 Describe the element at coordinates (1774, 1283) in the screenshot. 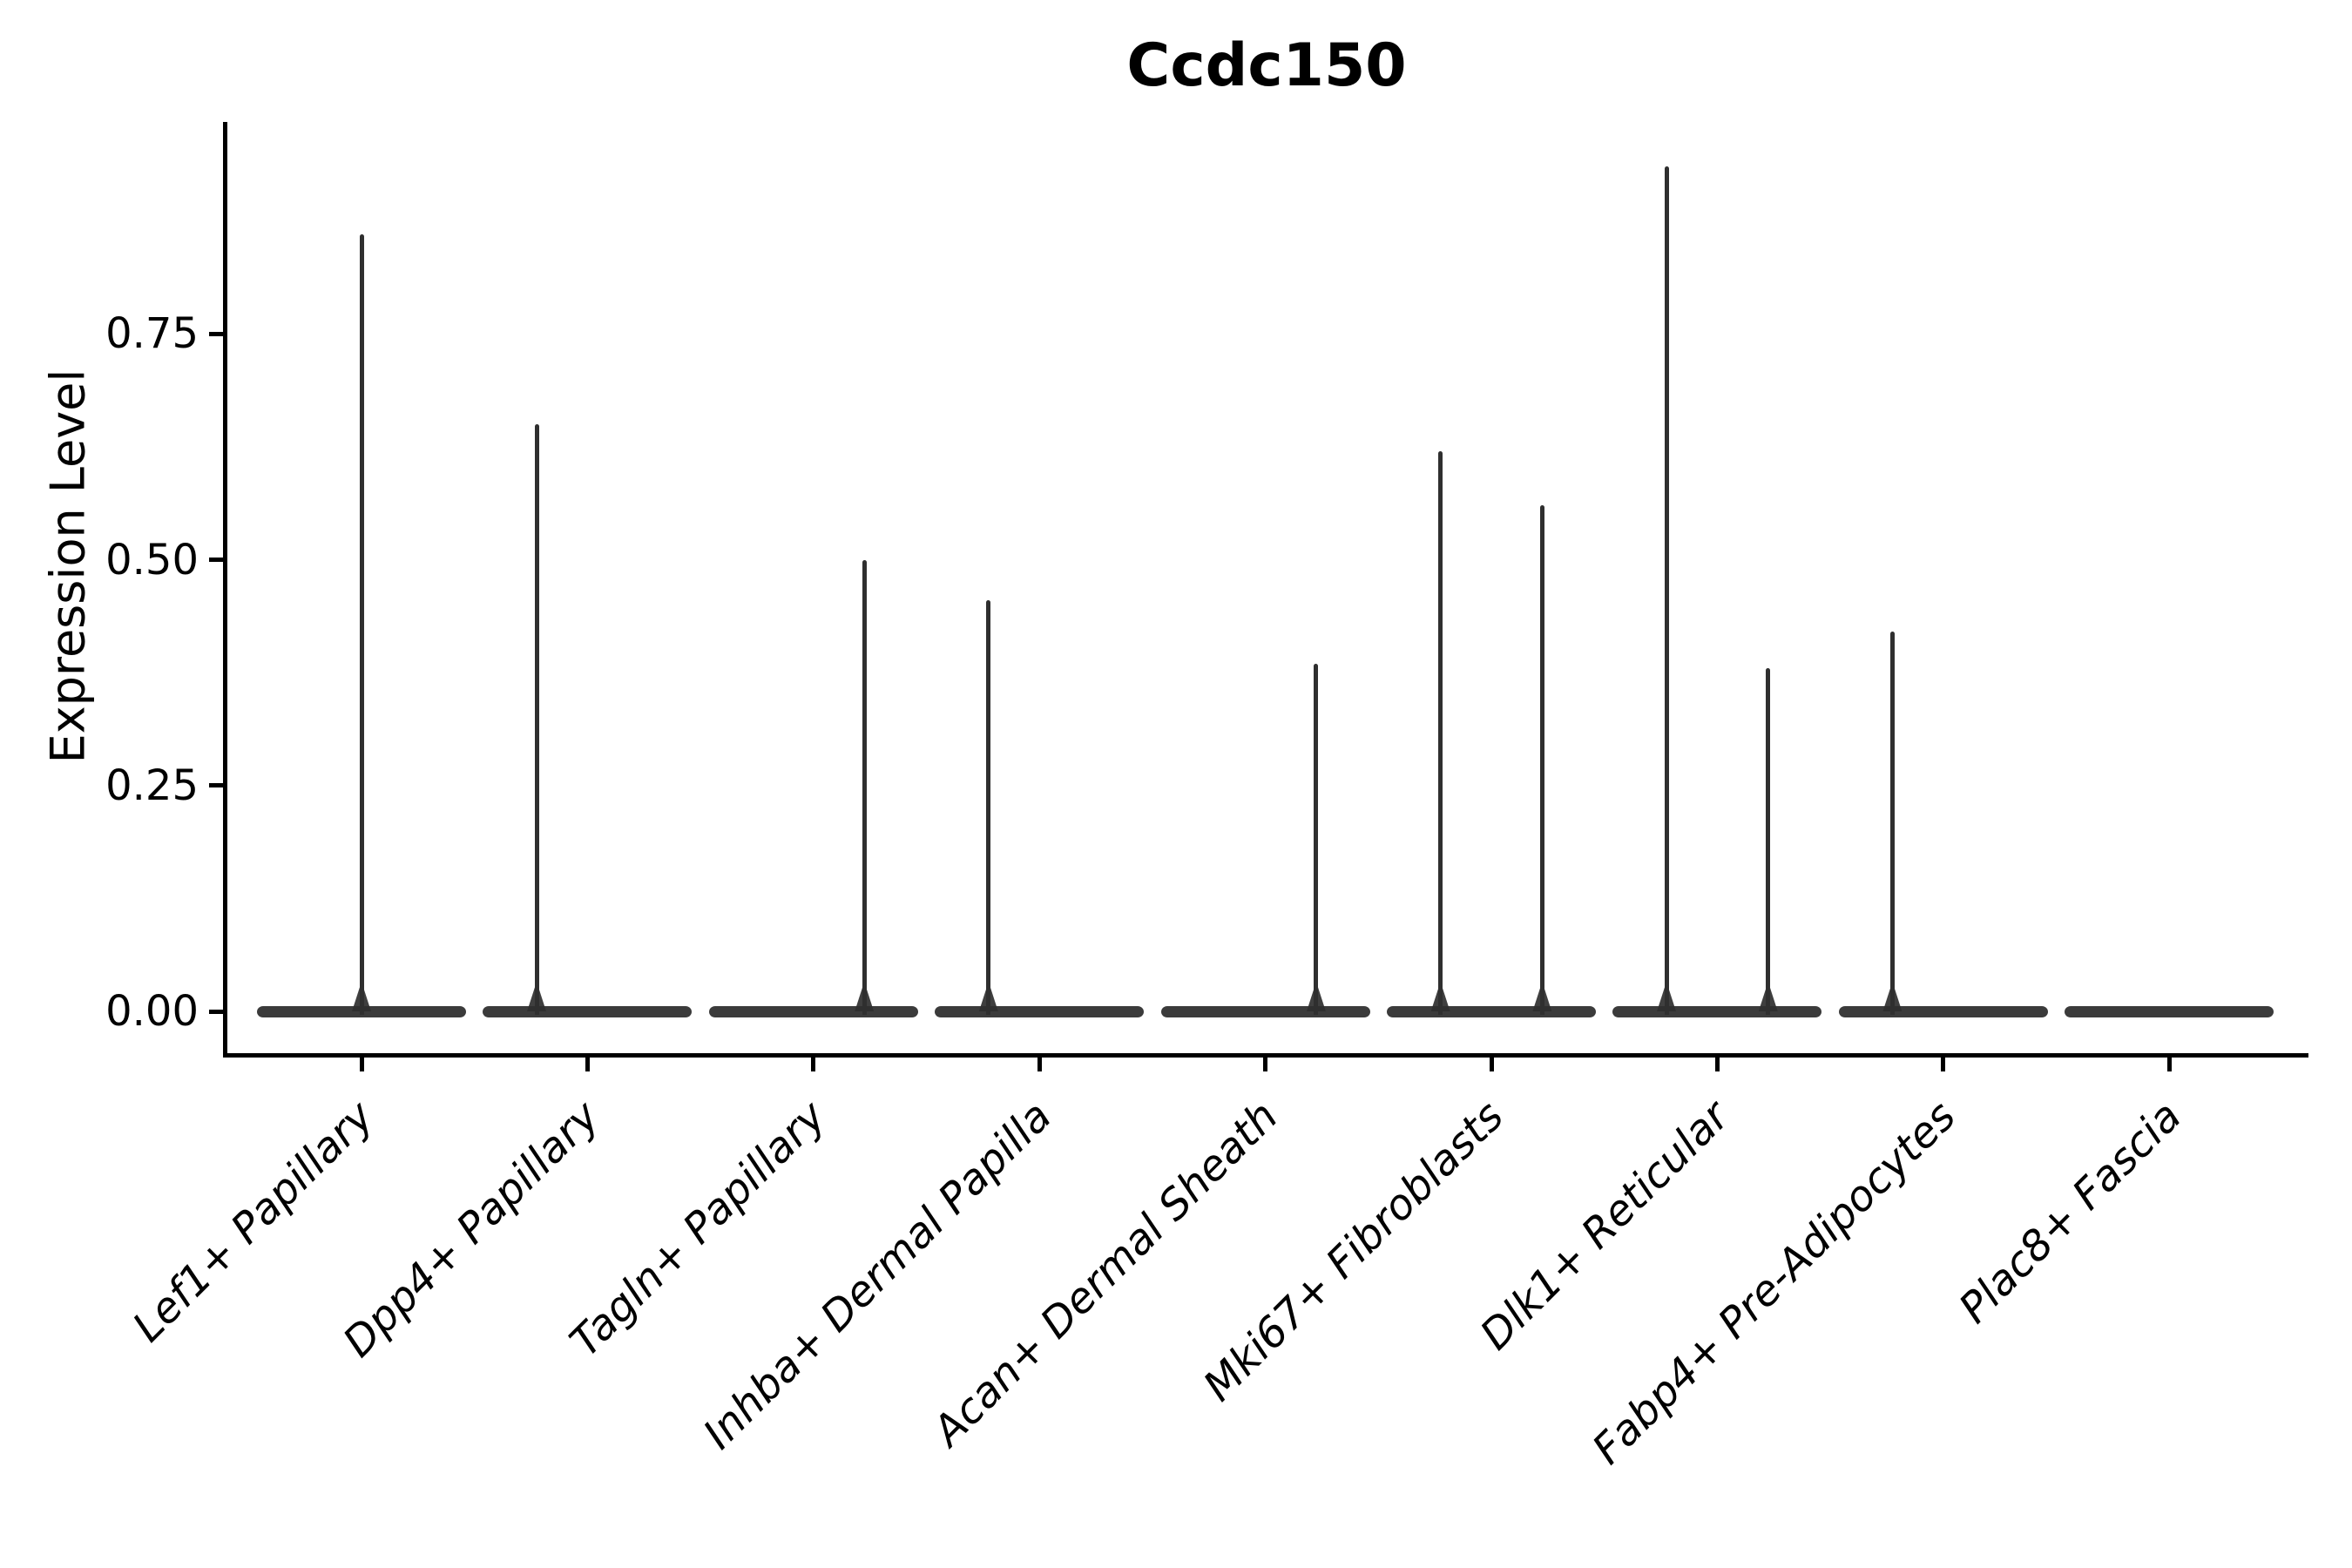

I see `x-tick-label: Fabp4+ Pre-Adipocytes` at that location.